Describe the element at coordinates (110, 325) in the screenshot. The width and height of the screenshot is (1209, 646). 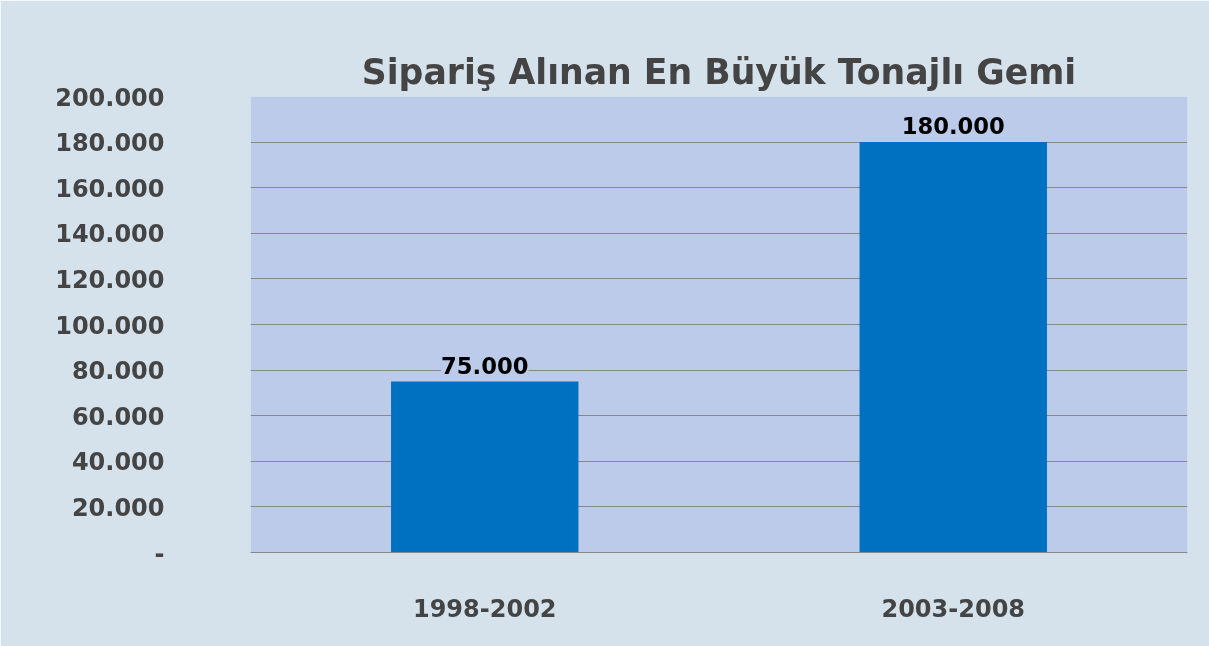
I see `y-tick-label: 100.000` at that location.